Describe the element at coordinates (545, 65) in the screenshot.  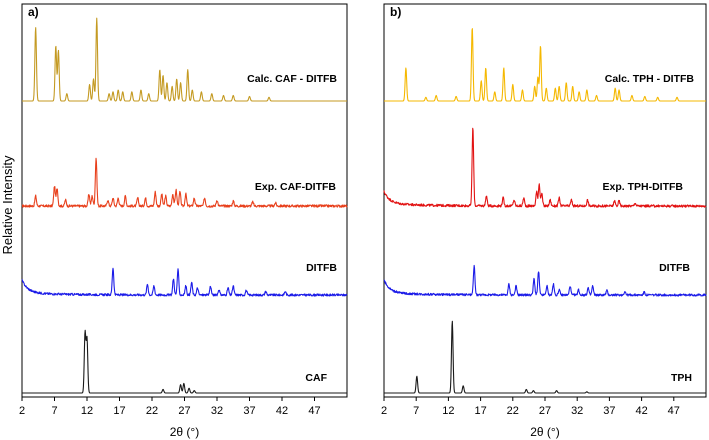
I see `series-line-calc-tph-ditfb` at that location.